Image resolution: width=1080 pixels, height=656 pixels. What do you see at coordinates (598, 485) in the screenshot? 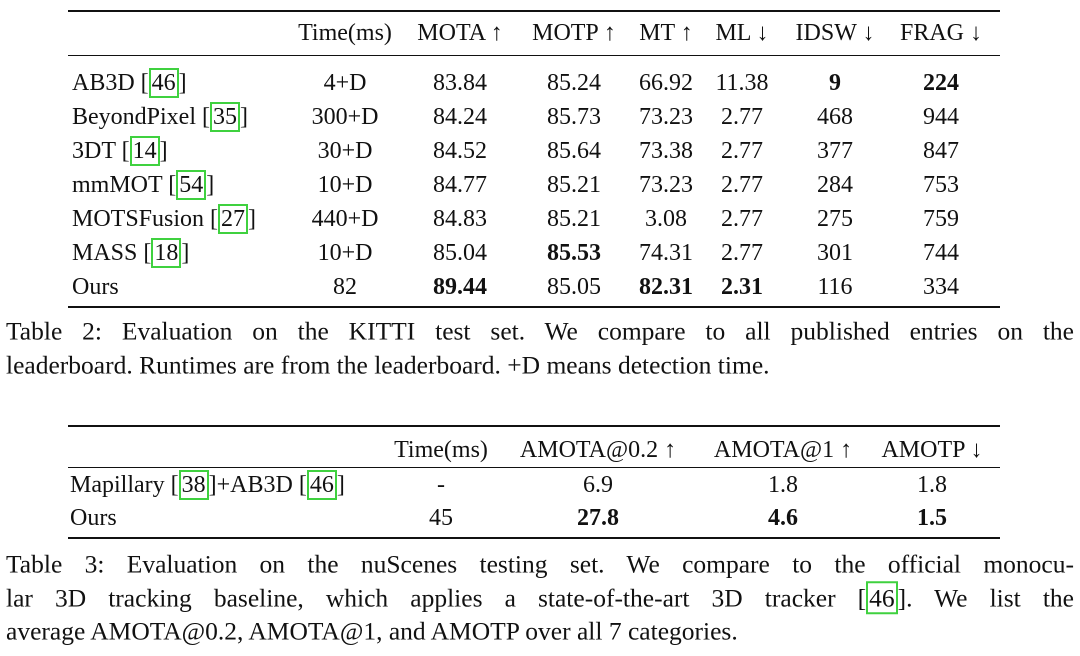
I see `table-cell: 6.9` at bounding box center [598, 485].